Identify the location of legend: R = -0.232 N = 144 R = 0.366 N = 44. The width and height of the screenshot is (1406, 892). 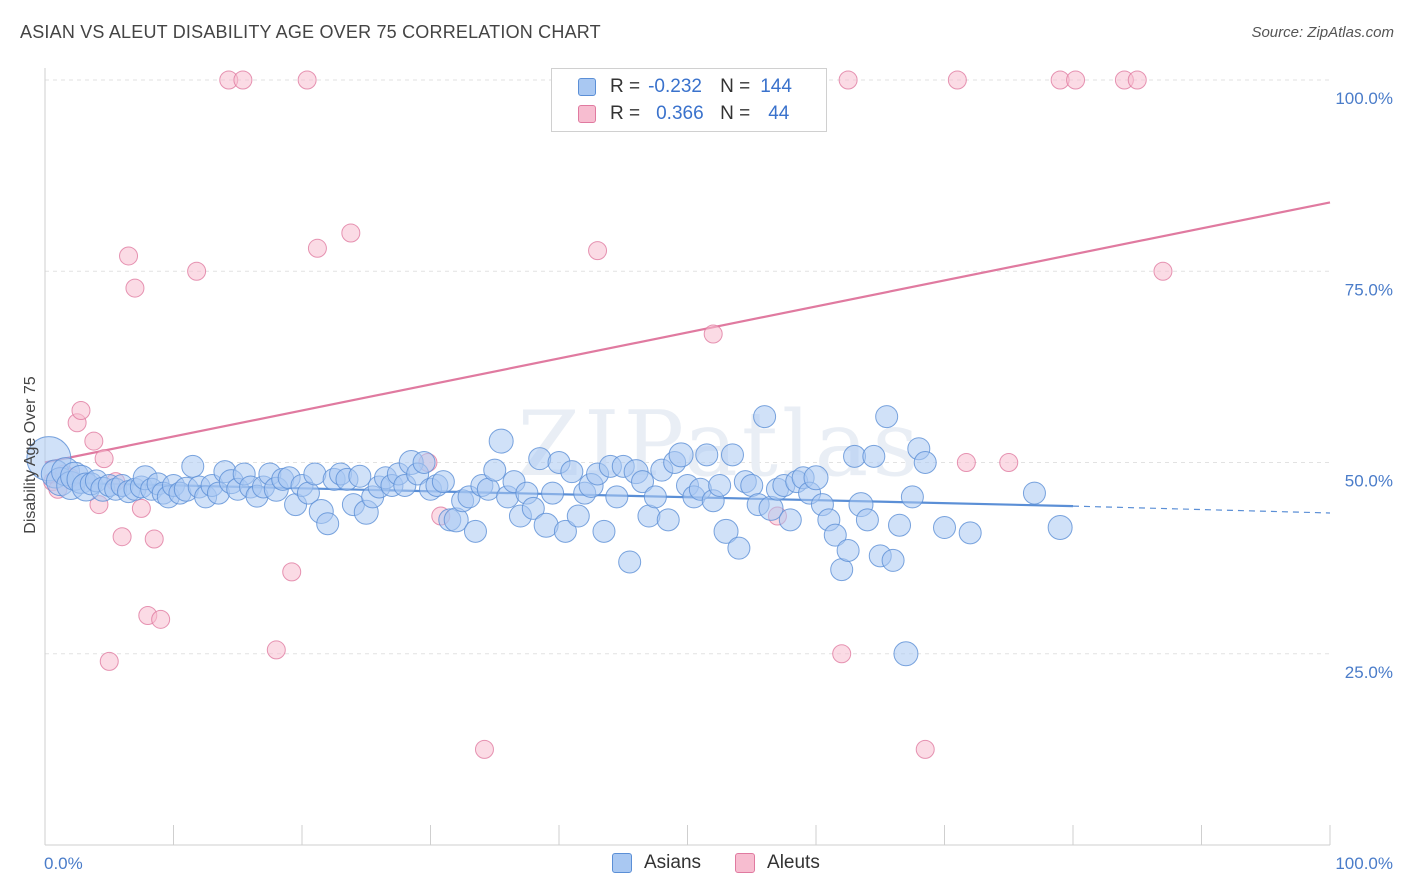
(689, 100).